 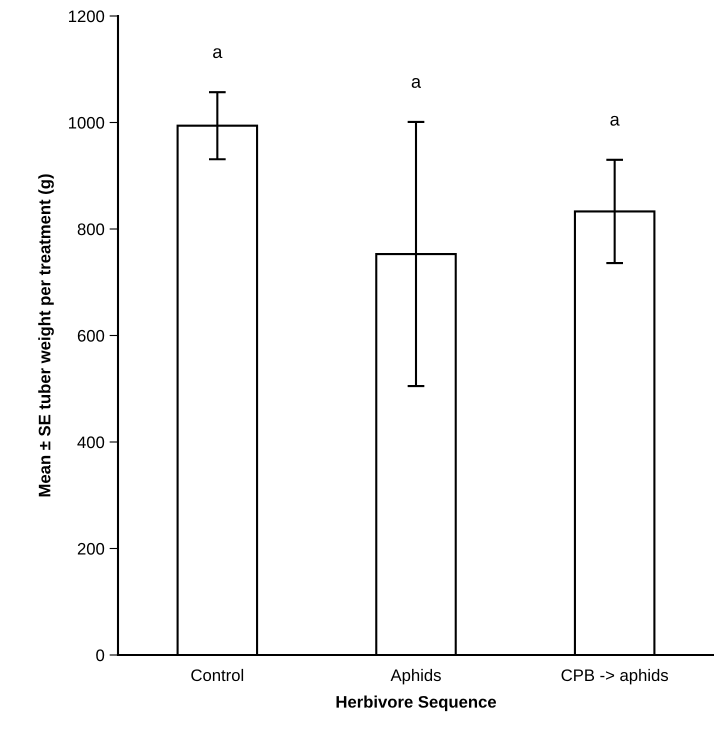 What do you see at coordinates (615, 676) in the screenshot?
I see `x-tick-label: CPB -> aphids` at bounding box center [615, 676].